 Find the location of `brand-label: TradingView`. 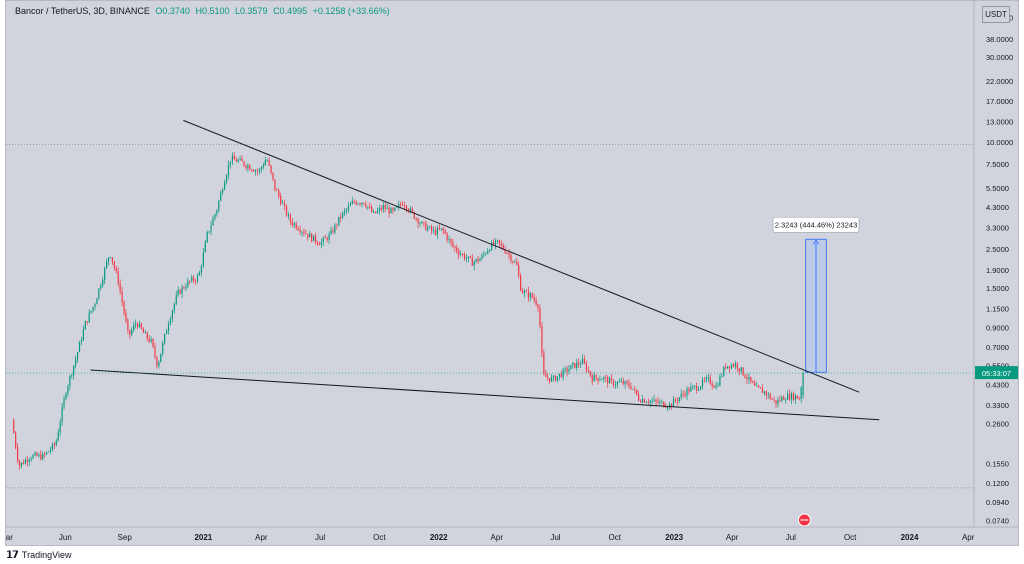

brand-label: TradingView is located at coordinates (46, 555).